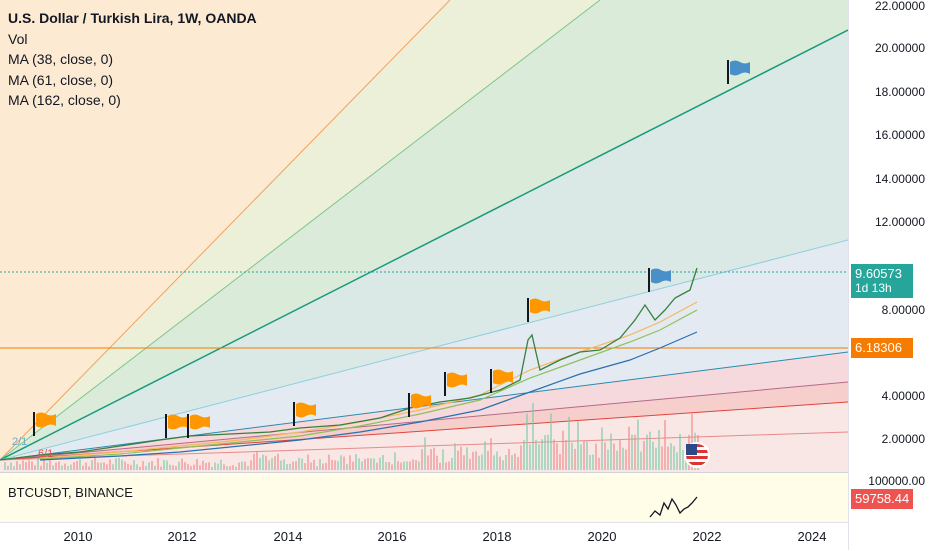  I want to click on price-tick-8: 8.00000, so click(903, 310).